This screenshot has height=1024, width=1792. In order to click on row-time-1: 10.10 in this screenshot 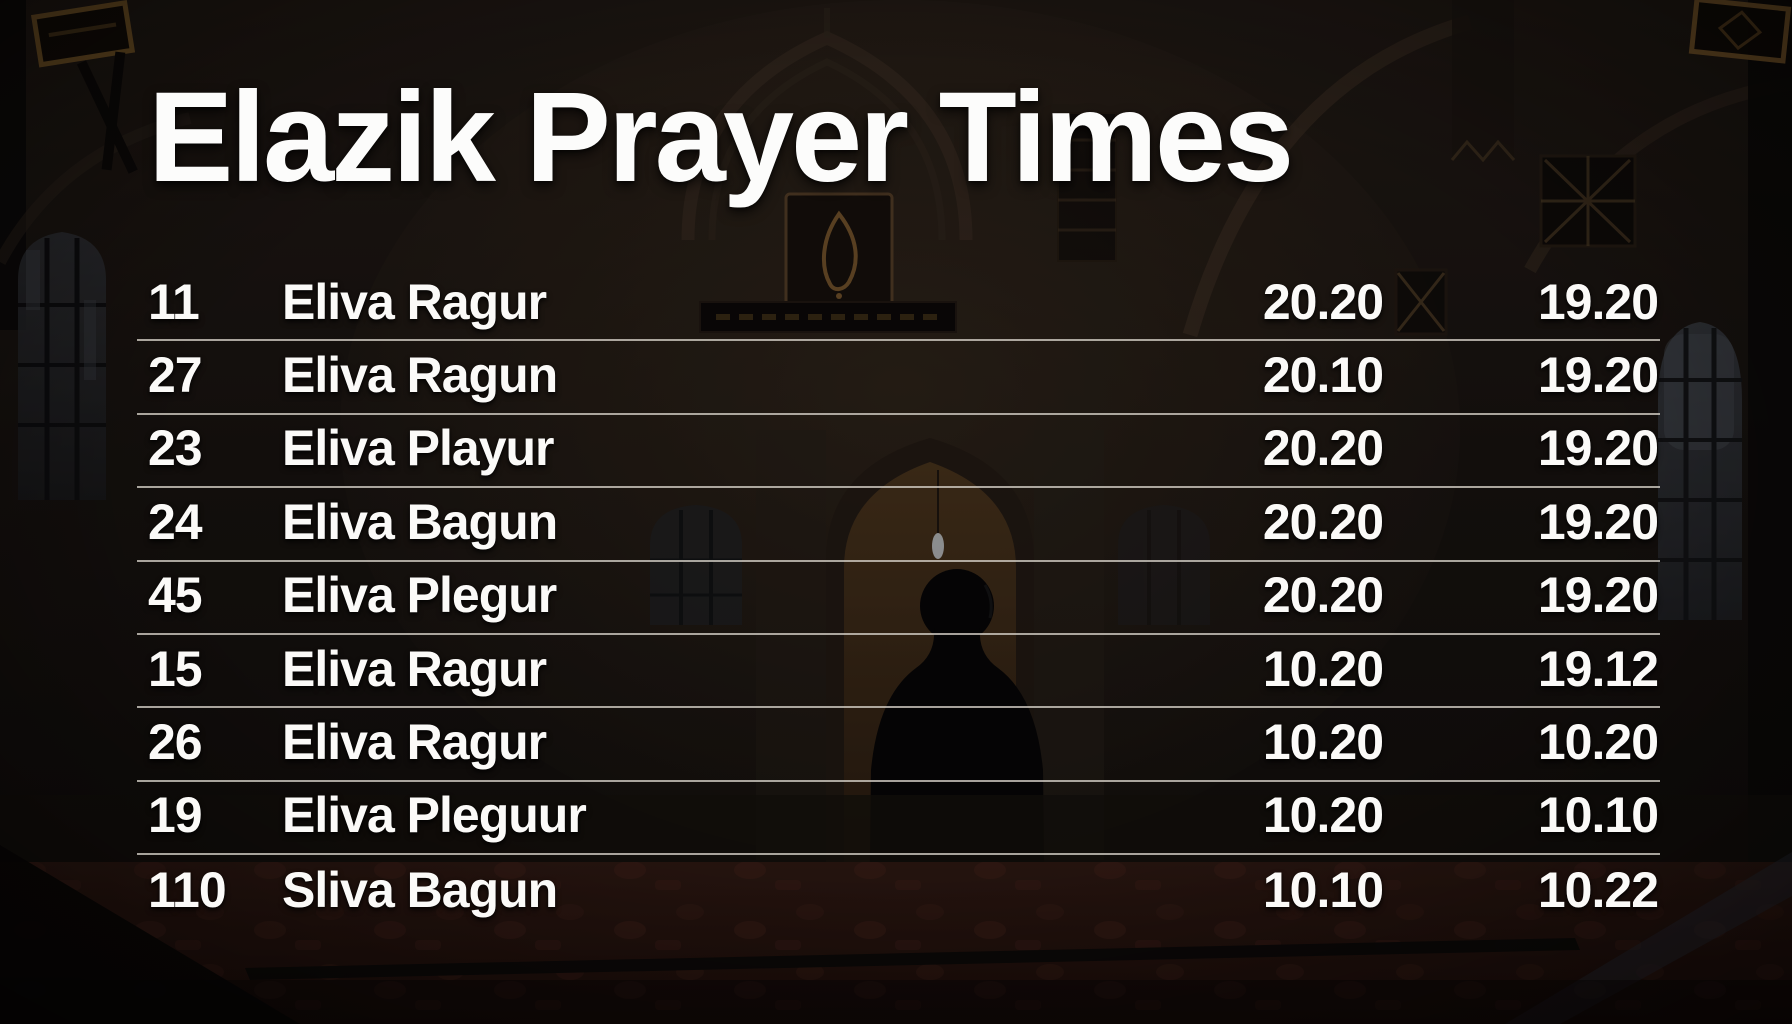, I will do `click(1323, 889)`.